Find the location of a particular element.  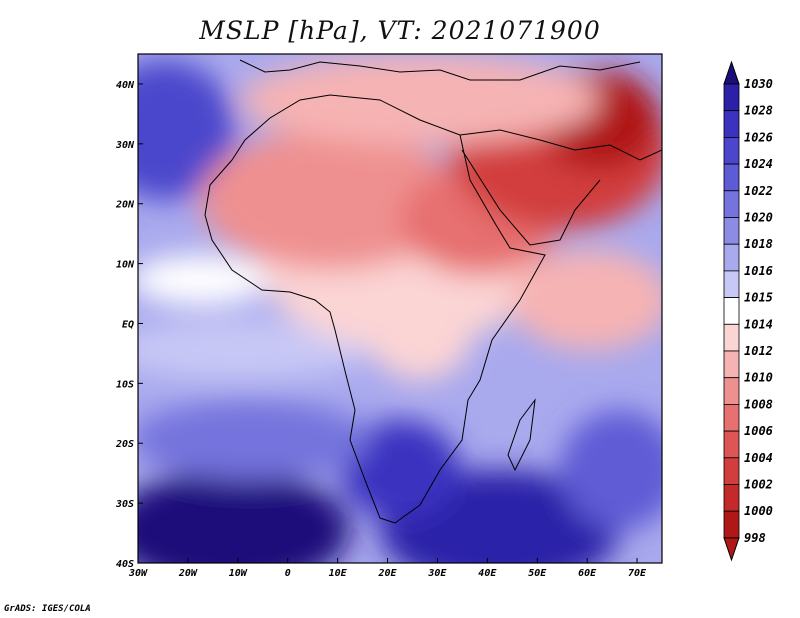

colorbar-label: 1016 is located at coordinates (758, 271).